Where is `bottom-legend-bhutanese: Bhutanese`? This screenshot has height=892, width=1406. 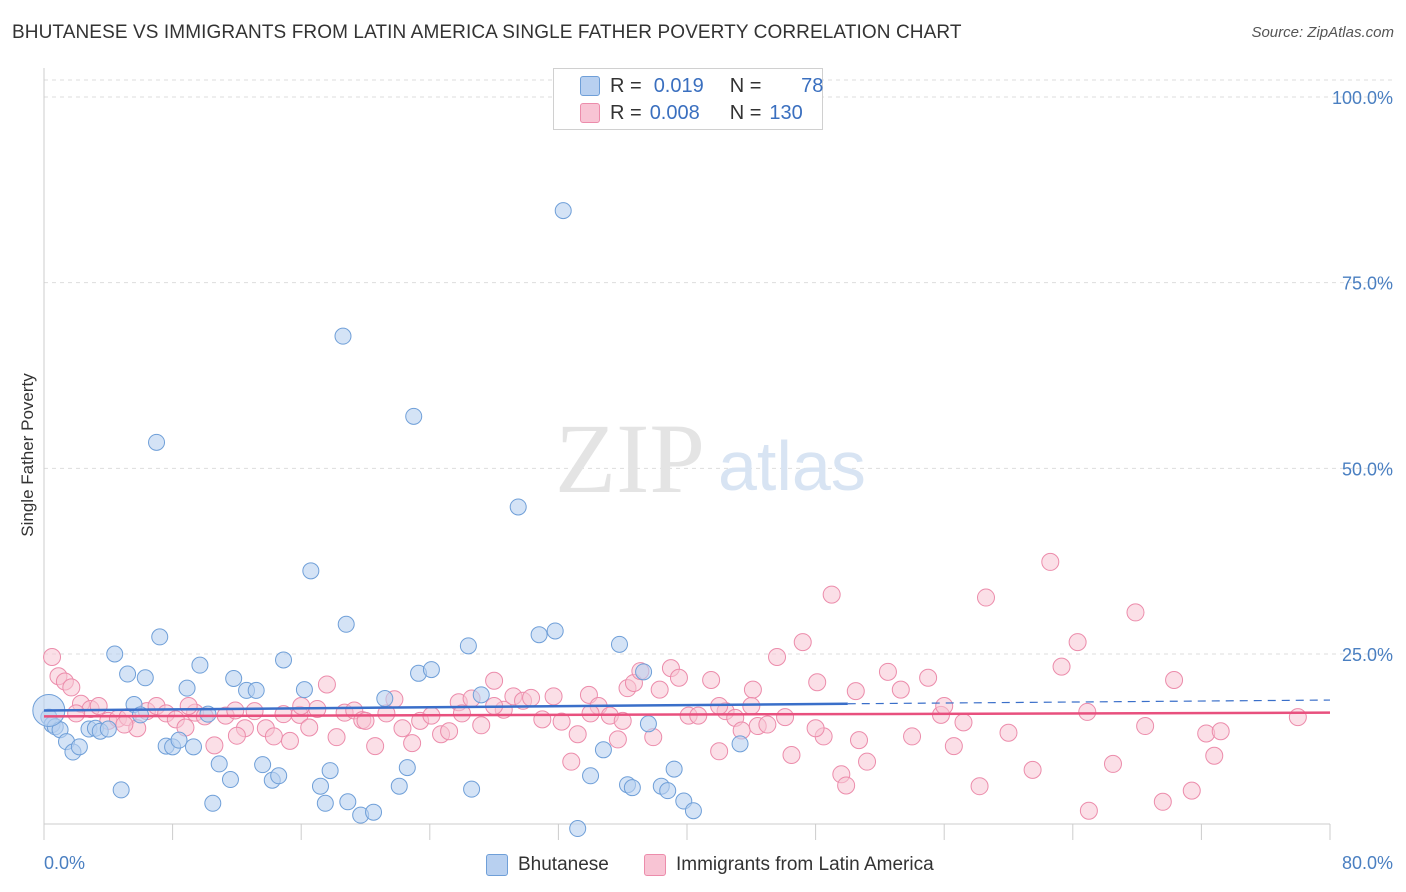
bottom-legend-bhutanese: Bhutanese is located at coordinates (547, 865).